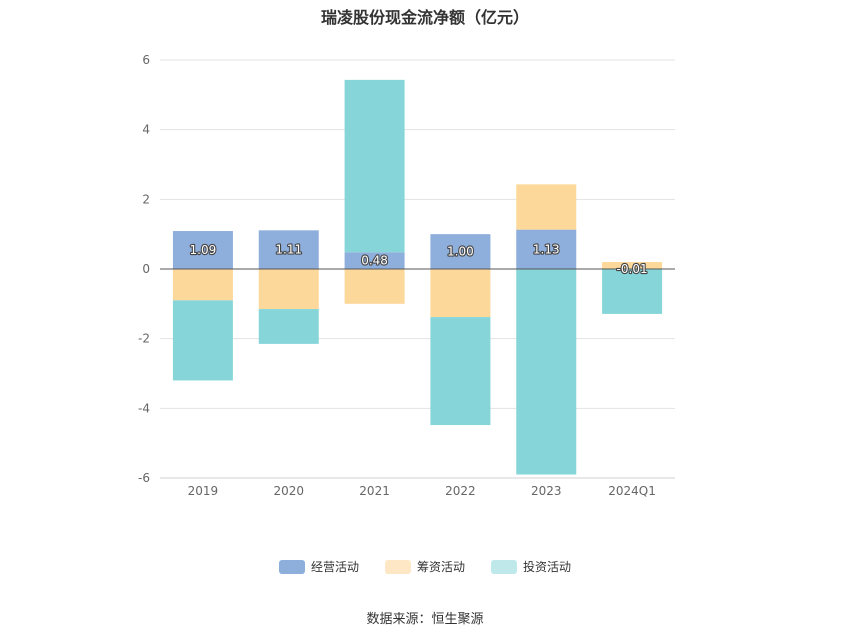  Describe the element at coordinates (146, 60) in the screenshot. I see `y-tick-label: 6` at that location.